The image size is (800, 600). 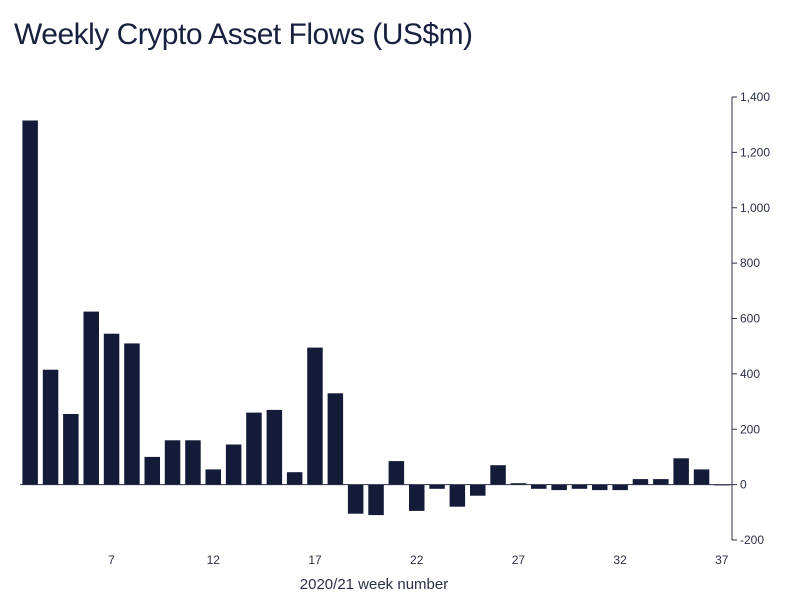 What do you see at coordinates (755, 97) in the screenshot?
I see `y-tick-label: 1,400` at bounding box center [755, 97].